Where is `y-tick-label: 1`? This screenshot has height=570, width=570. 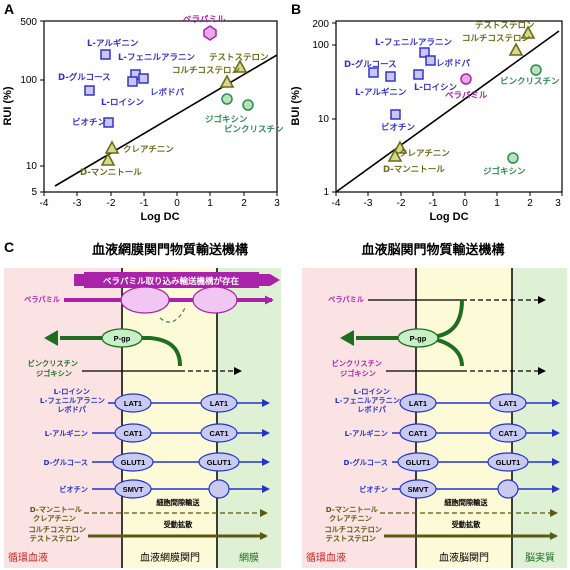 y-tick-label: 1 is located at coordinates (326, 192).